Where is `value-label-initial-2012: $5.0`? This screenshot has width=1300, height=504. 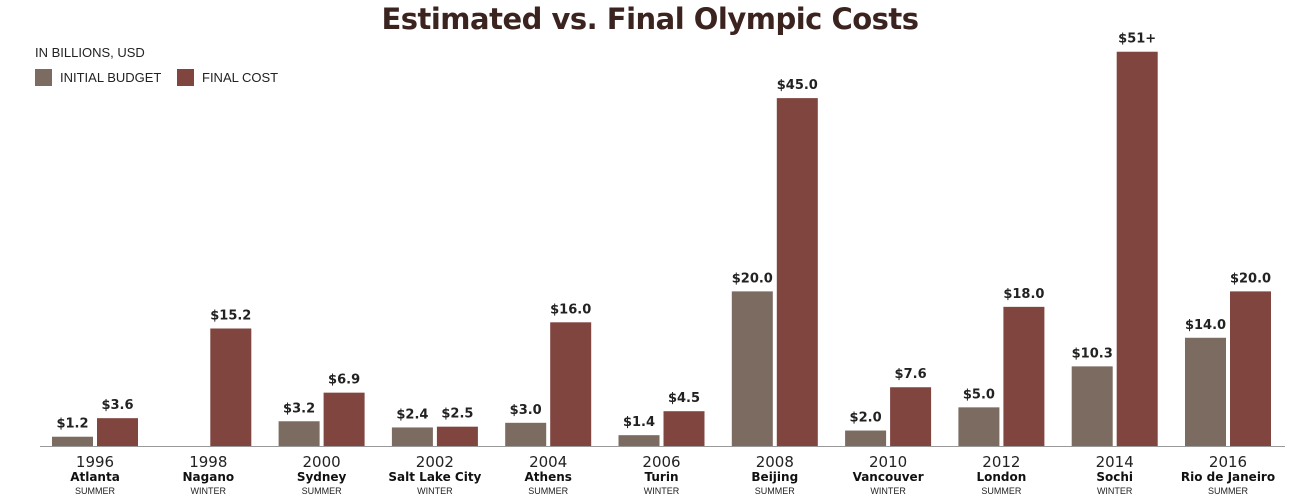
value-label-initial-2012: $5.0 is located at coordinates (979, 394).